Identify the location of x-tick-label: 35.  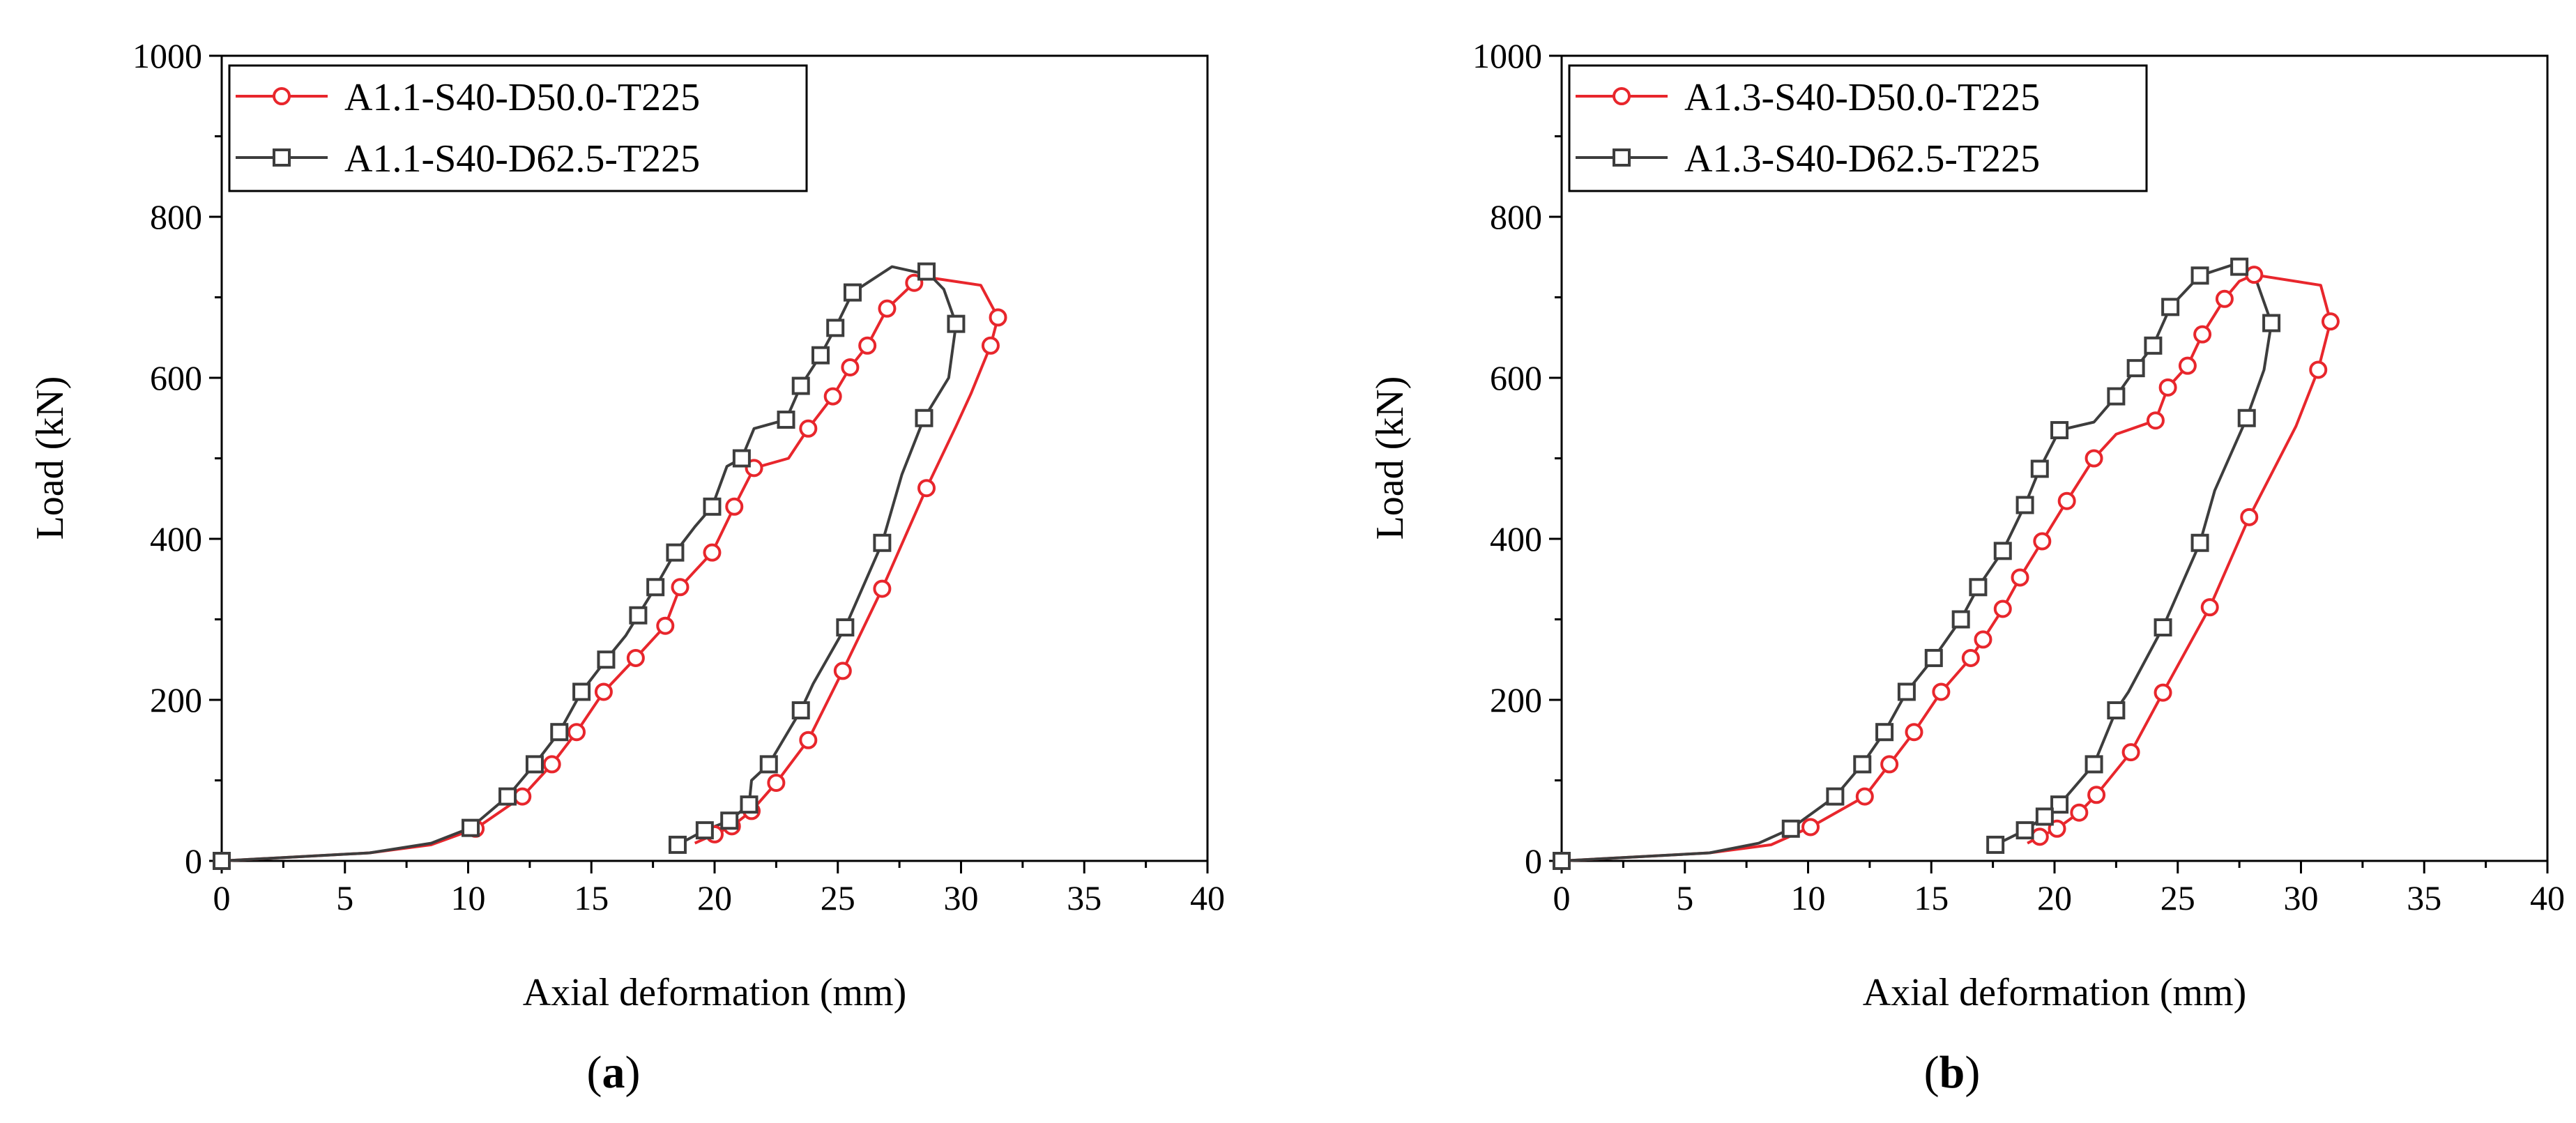
(2424, 897).